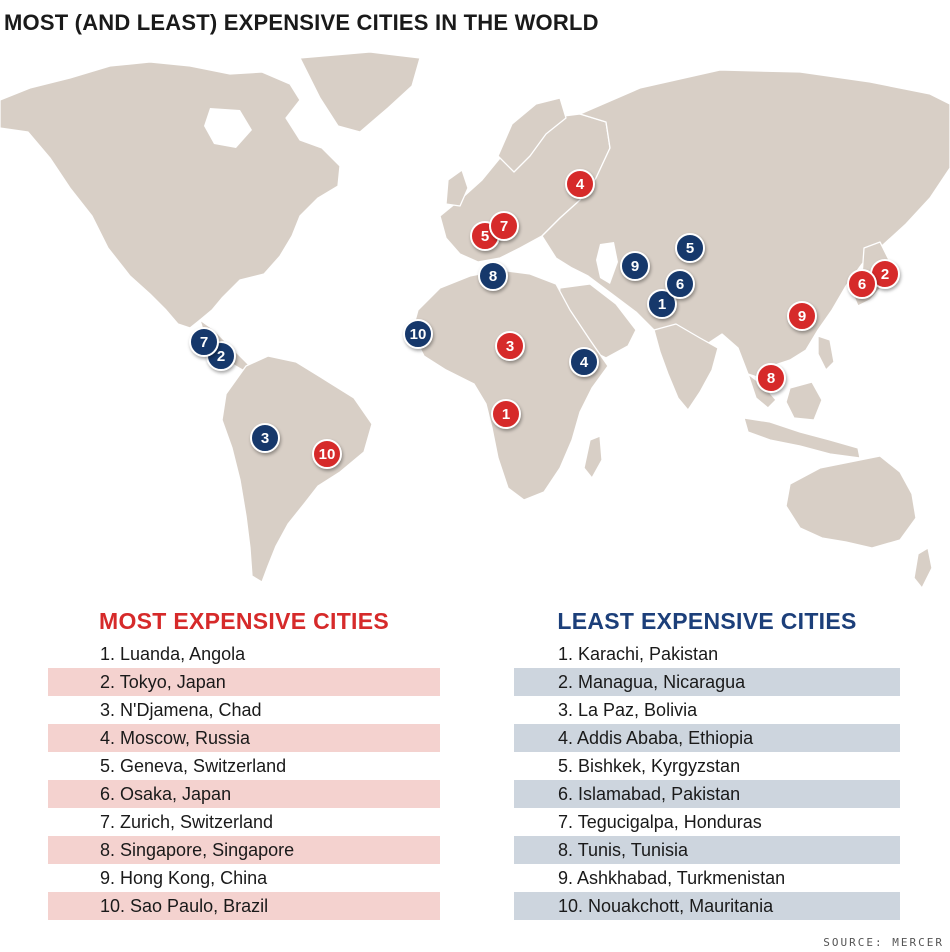 The width and height of the screenshot is (950, 952). I want to click on land-south-america, so click(297, 469).